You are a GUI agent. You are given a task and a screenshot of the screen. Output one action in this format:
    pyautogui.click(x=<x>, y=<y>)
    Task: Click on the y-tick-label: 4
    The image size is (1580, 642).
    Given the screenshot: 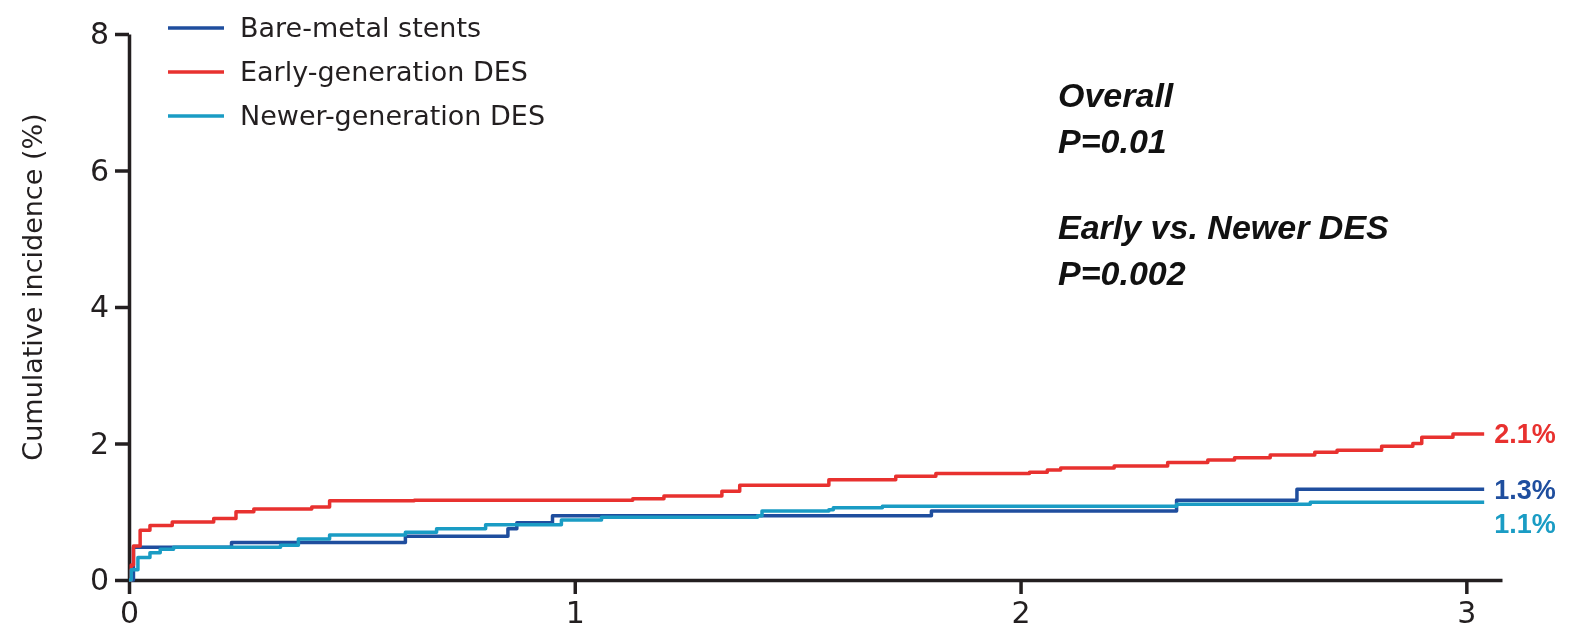 What is the action you would take?
    pyautogui.click(x=99, y=307)
    